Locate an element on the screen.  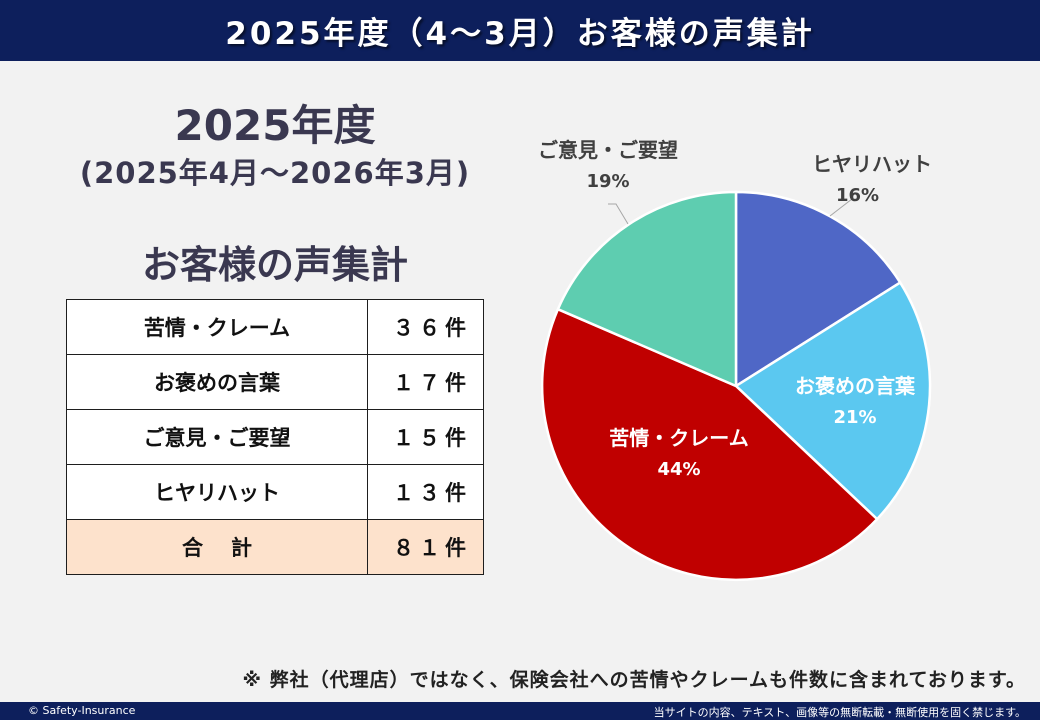
row-value: ３６件 is located at coordinates (425, 327).